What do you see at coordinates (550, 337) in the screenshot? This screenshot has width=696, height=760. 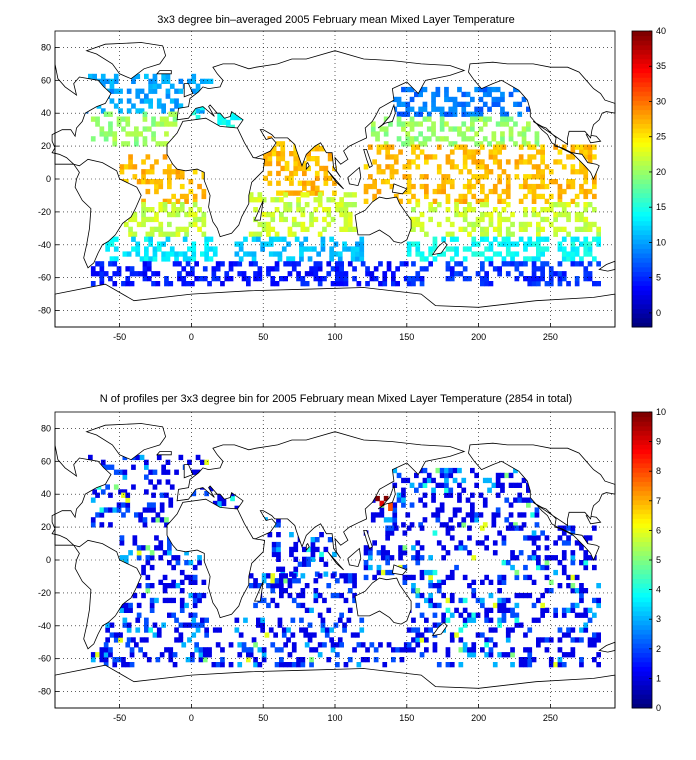 I see `x-tick-label: 250` at bounding box center [550, 337].